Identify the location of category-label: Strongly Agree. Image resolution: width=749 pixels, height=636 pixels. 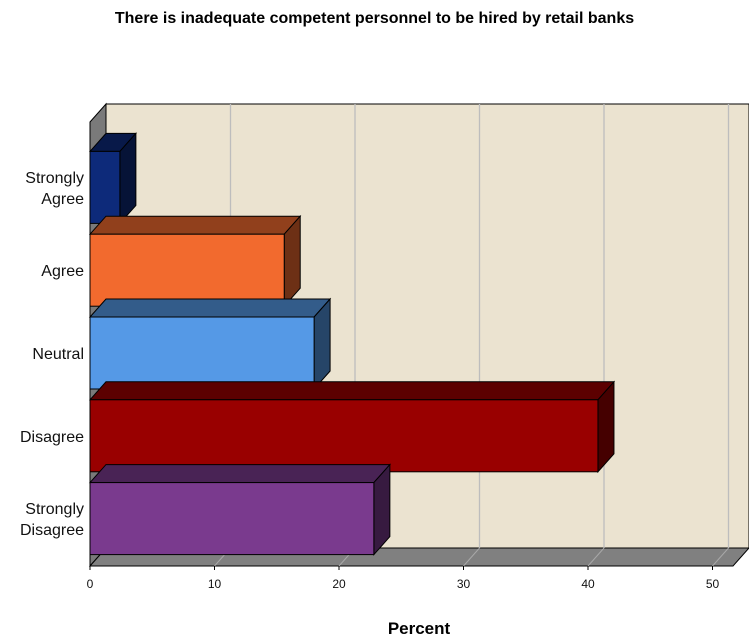
(54, 189).